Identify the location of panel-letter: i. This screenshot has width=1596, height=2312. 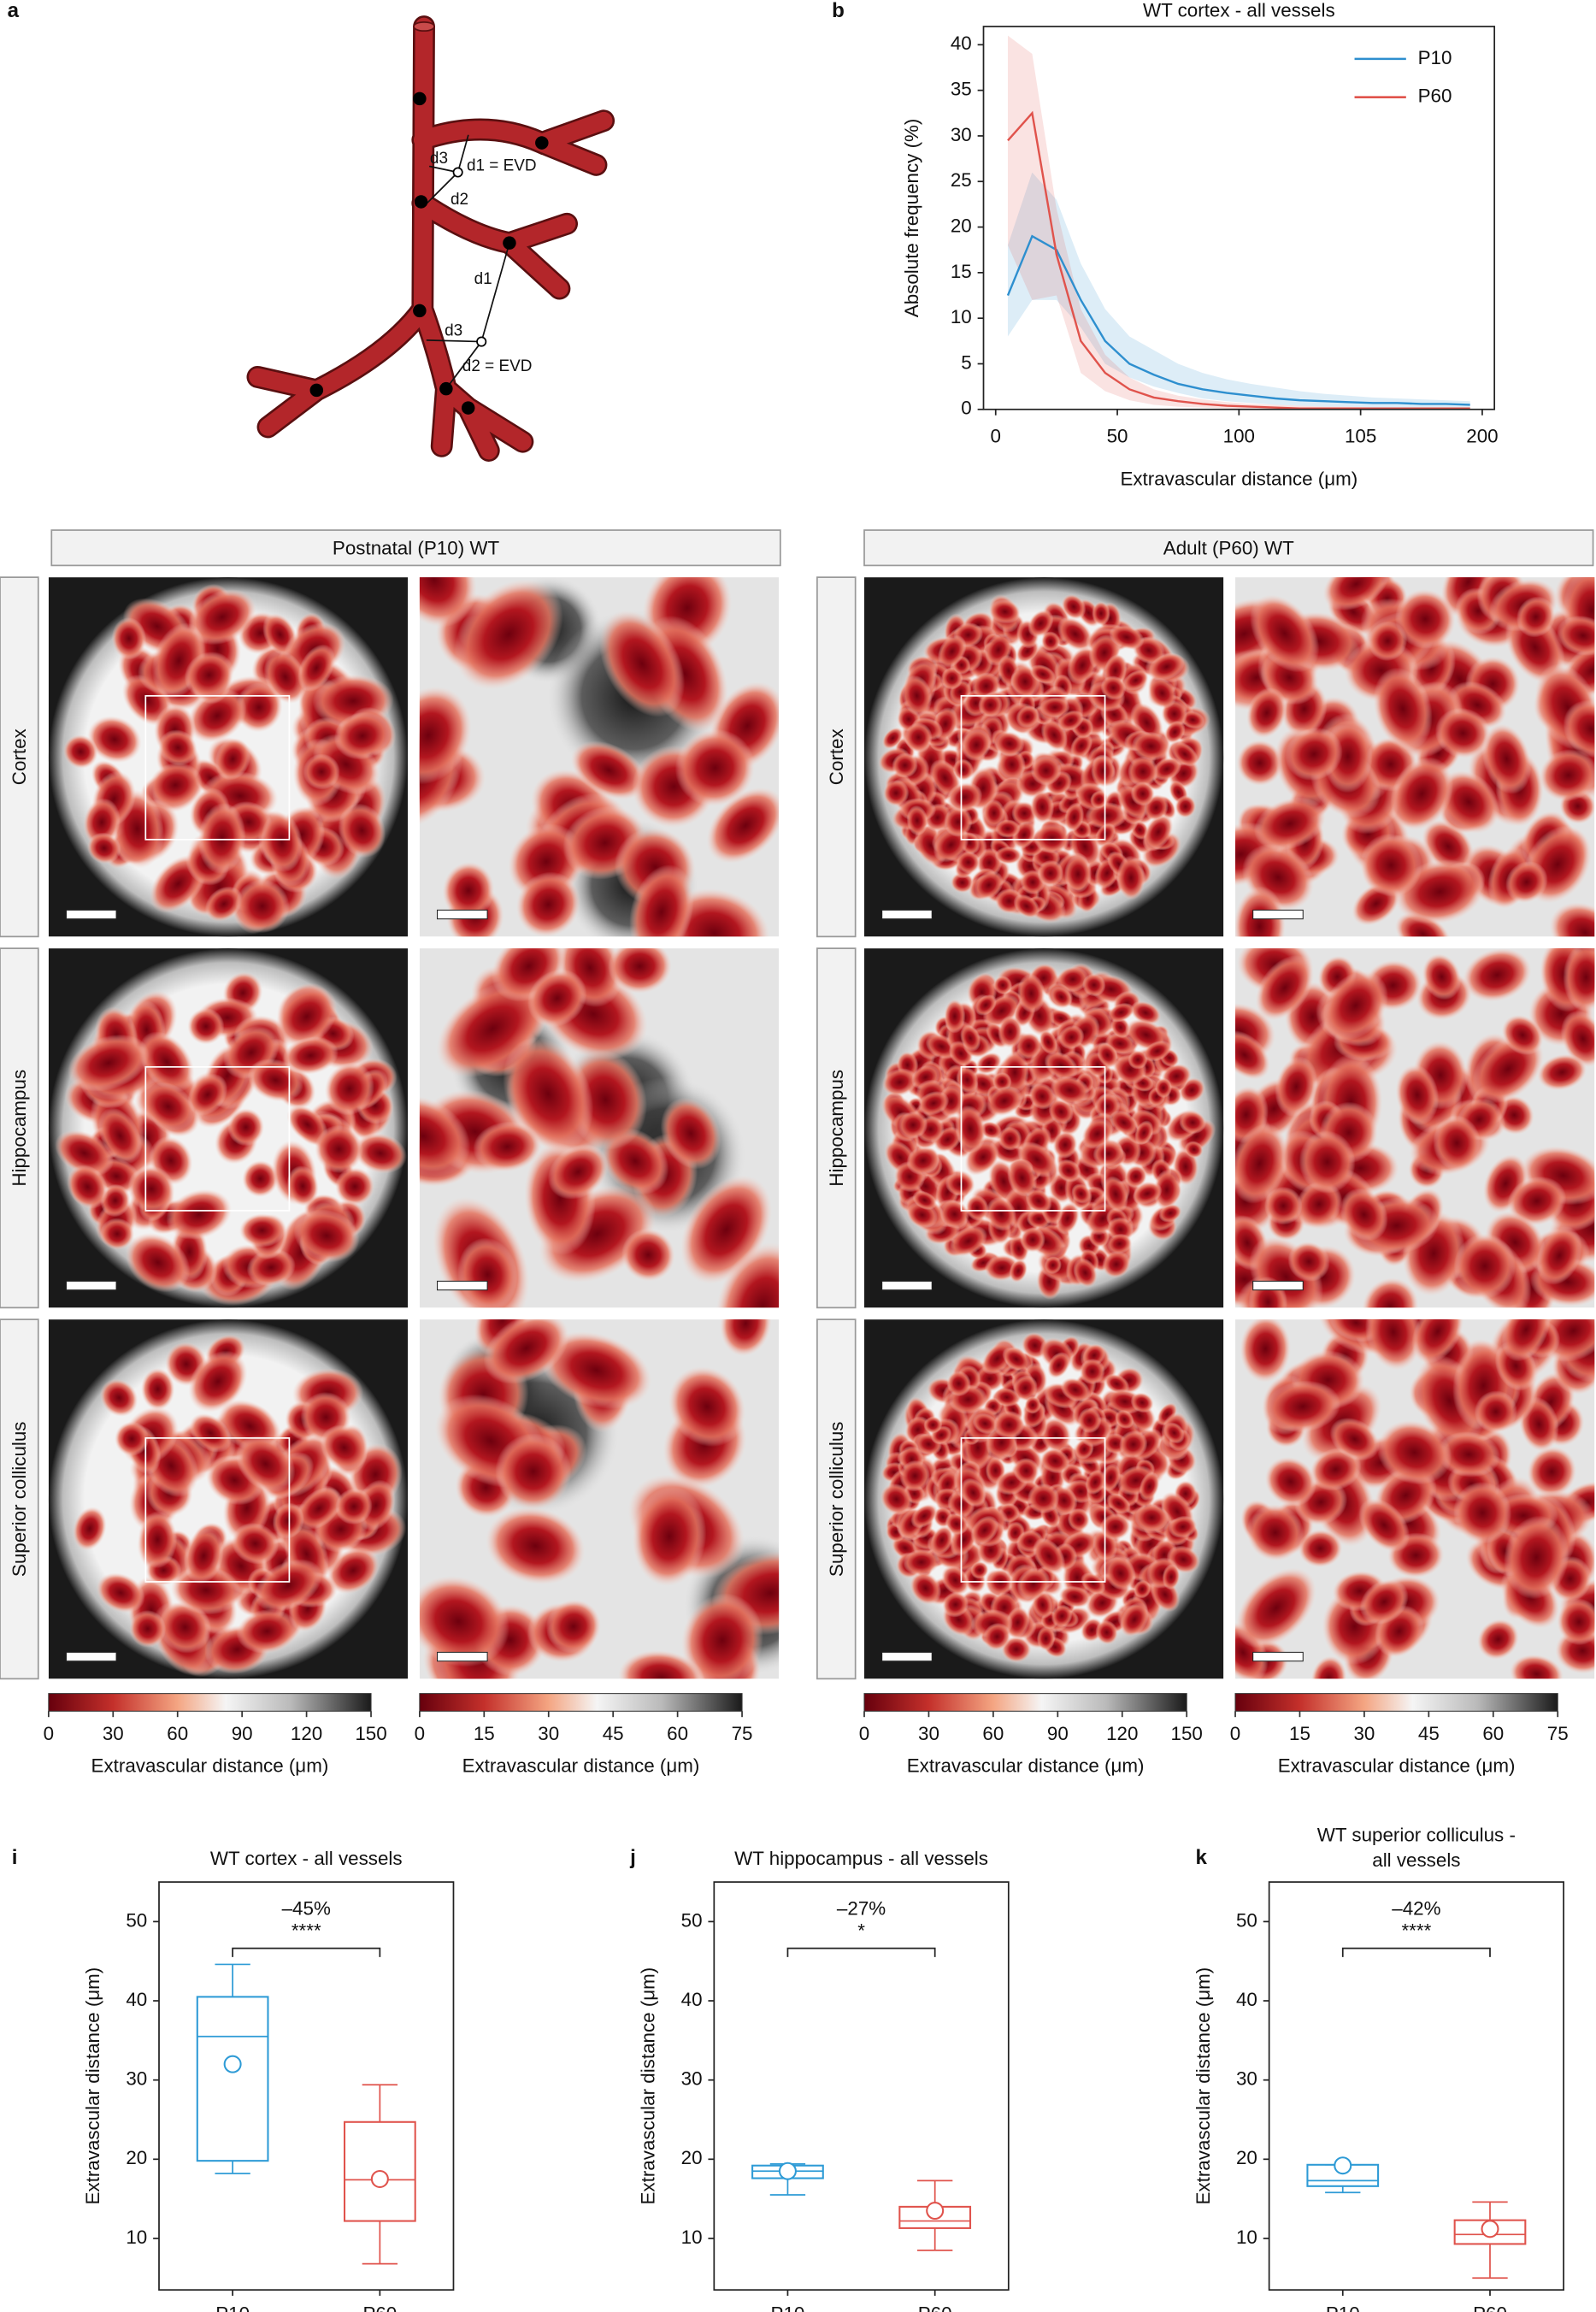
(15, 1857).